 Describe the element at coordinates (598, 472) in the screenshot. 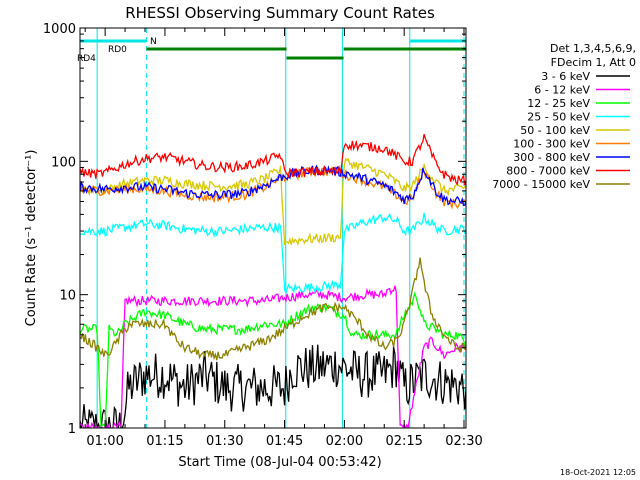

I see `footer-date: 18-Oct-2021 12:05` at that location.